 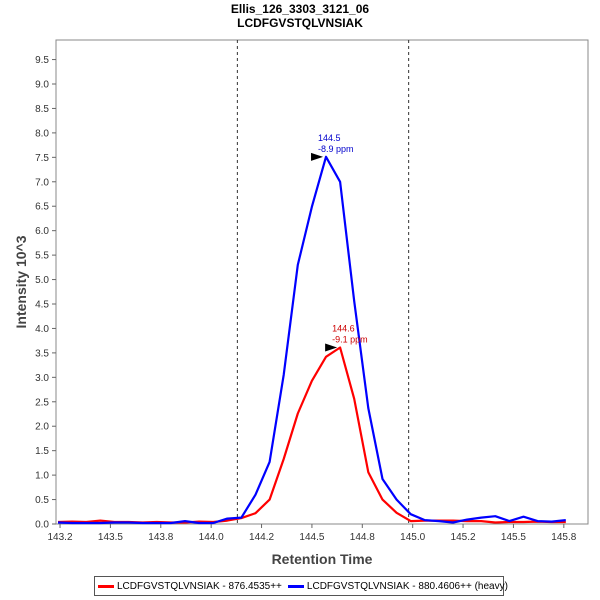 What do you see at coordinates (513, 537) in the screenshot?
I see `x-tick-label: 145.5` at bounding box center [513, 537].